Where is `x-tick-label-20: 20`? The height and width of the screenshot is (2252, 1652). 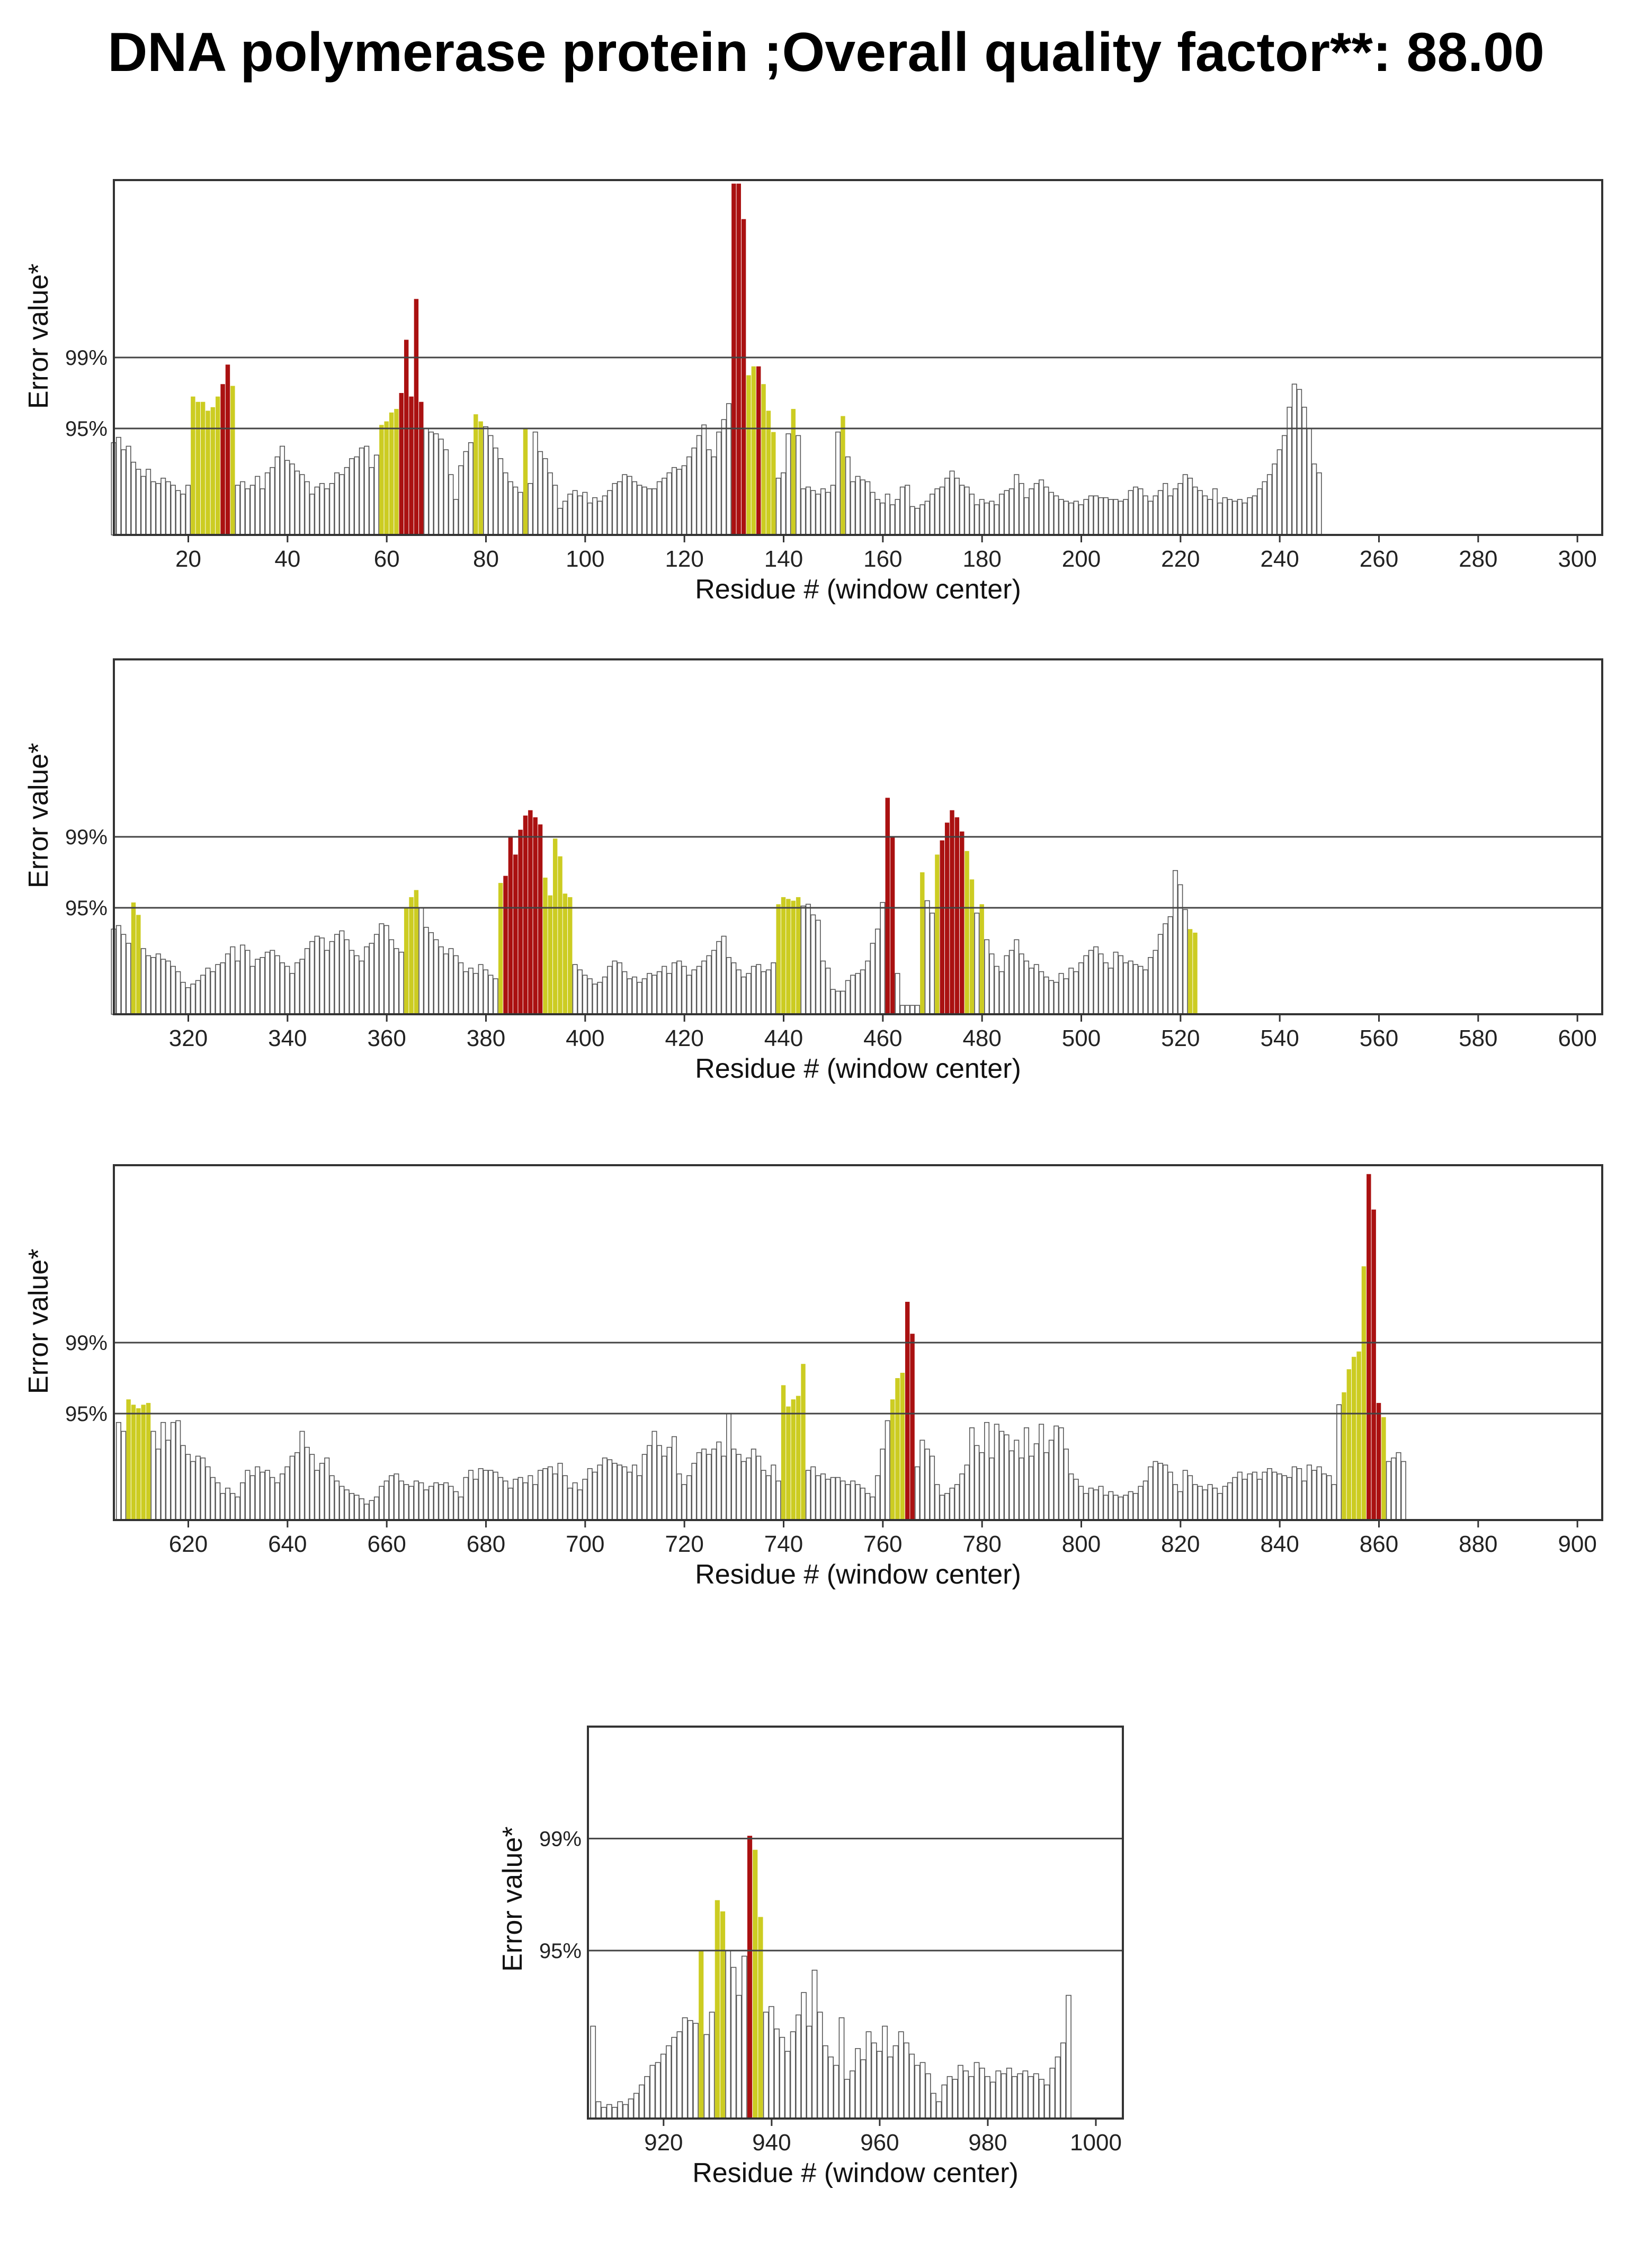 x-tick-label-20: 20 is located at coordinates (188, 559).